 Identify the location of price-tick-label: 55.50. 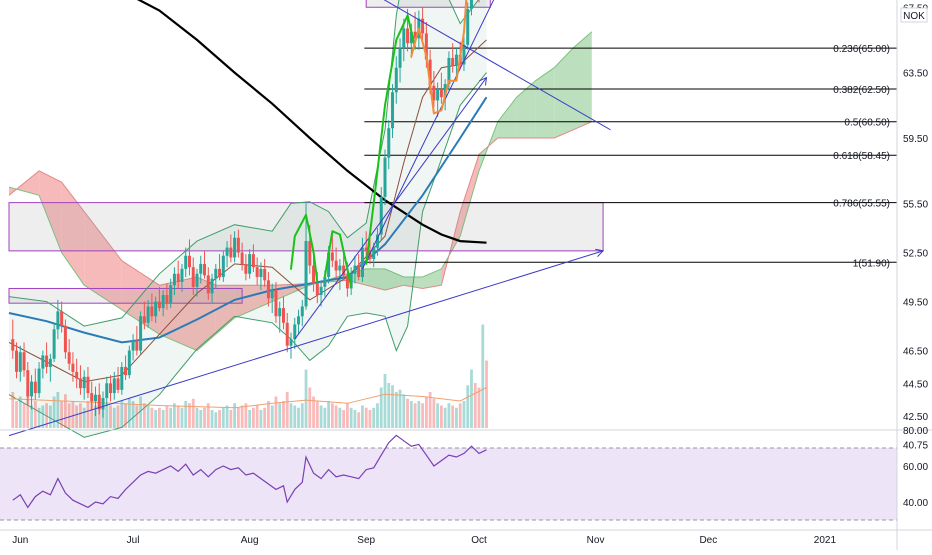
(915, 204).